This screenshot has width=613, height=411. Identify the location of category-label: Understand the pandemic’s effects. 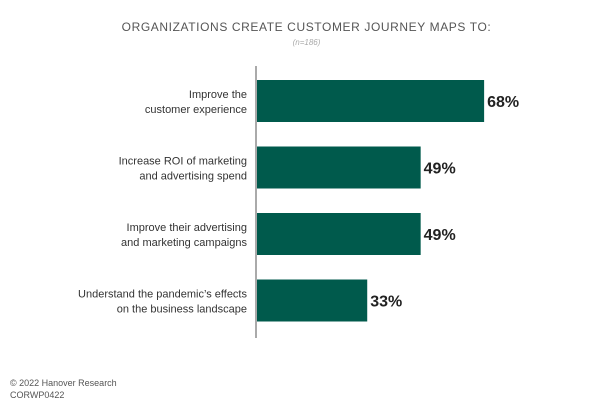
(162, 295).